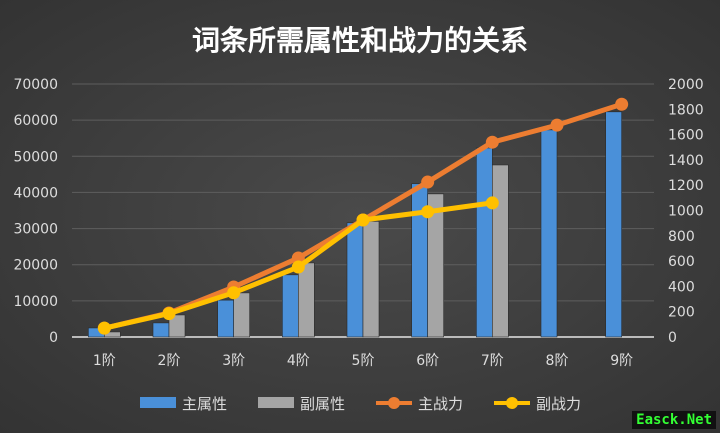 The image size is (720, 433). I want to click on y-right-tick: 1800, so click(686, 110).